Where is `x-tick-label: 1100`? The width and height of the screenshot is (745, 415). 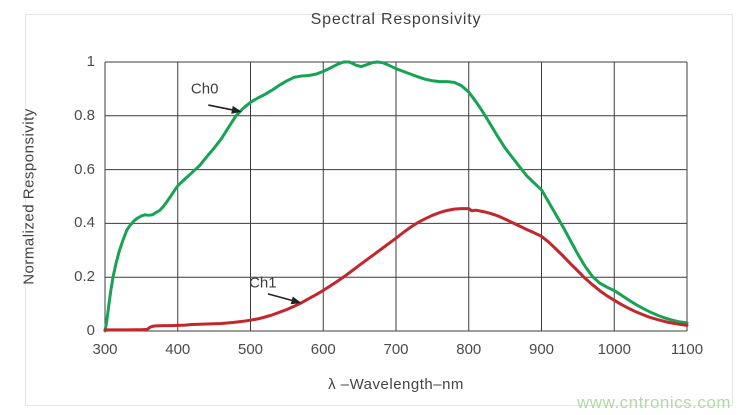 x-tick-label: 1100 is located at coordinates (687, 349).